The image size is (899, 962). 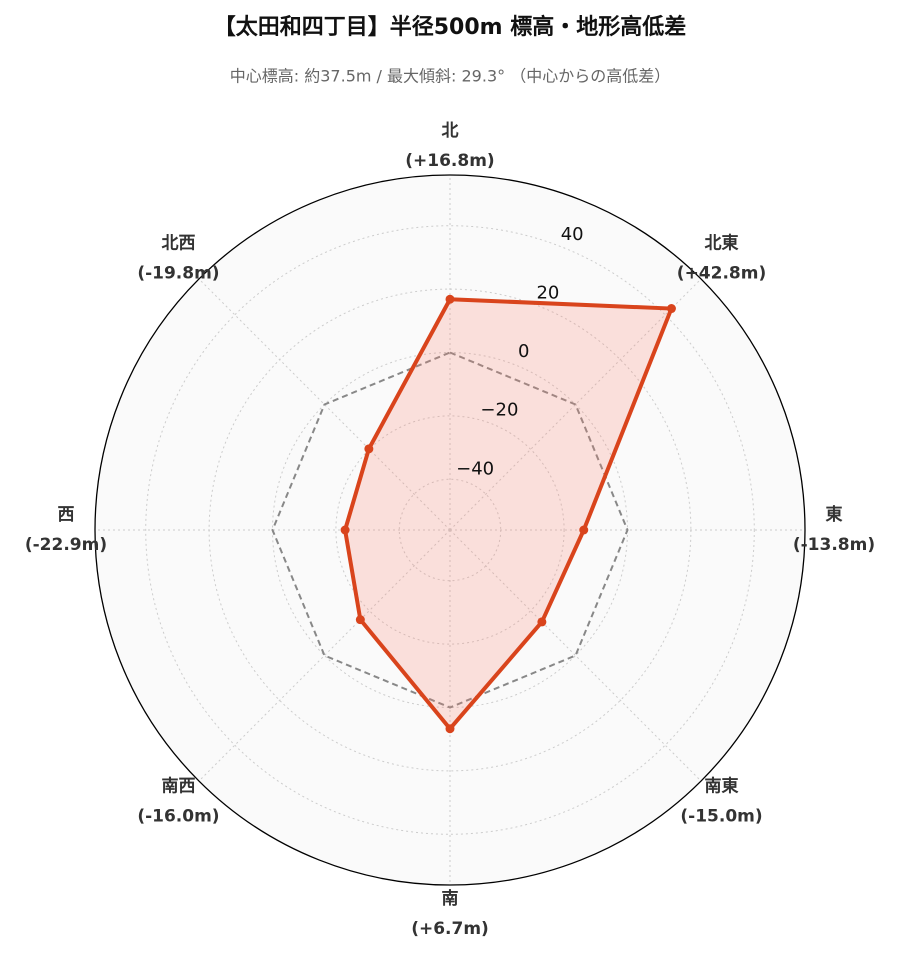 What do you see at coordinates (499, 410) in the screenshot?
I see `r-tick-label: −20` at bounding box center [499, 410].